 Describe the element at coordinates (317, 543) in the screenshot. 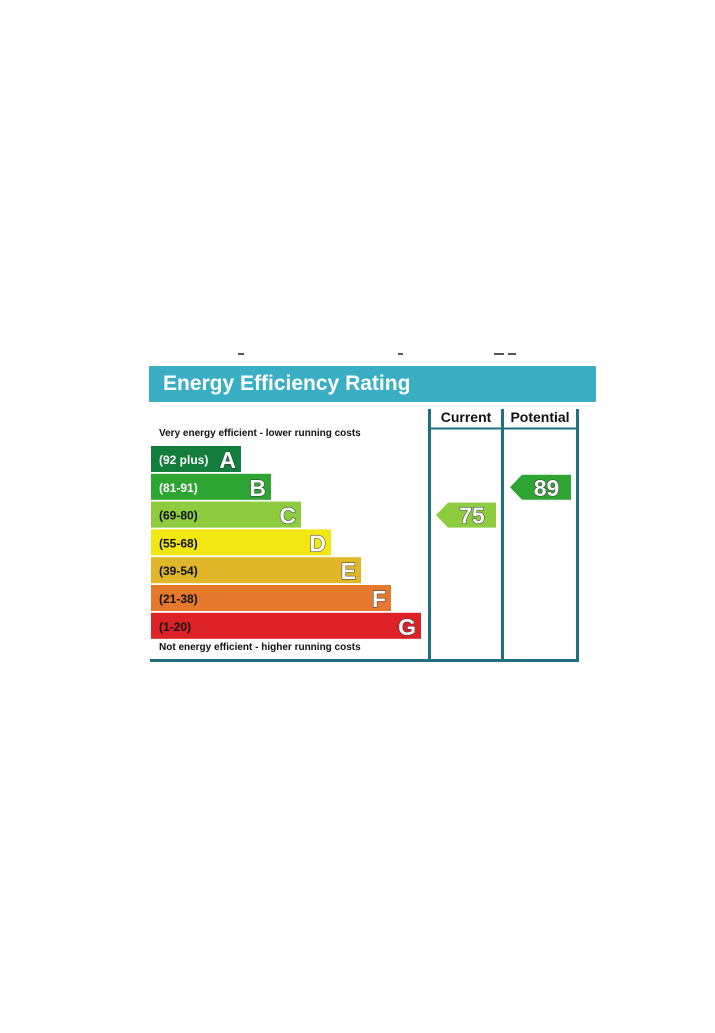

I see `band-letter: D` at that location.